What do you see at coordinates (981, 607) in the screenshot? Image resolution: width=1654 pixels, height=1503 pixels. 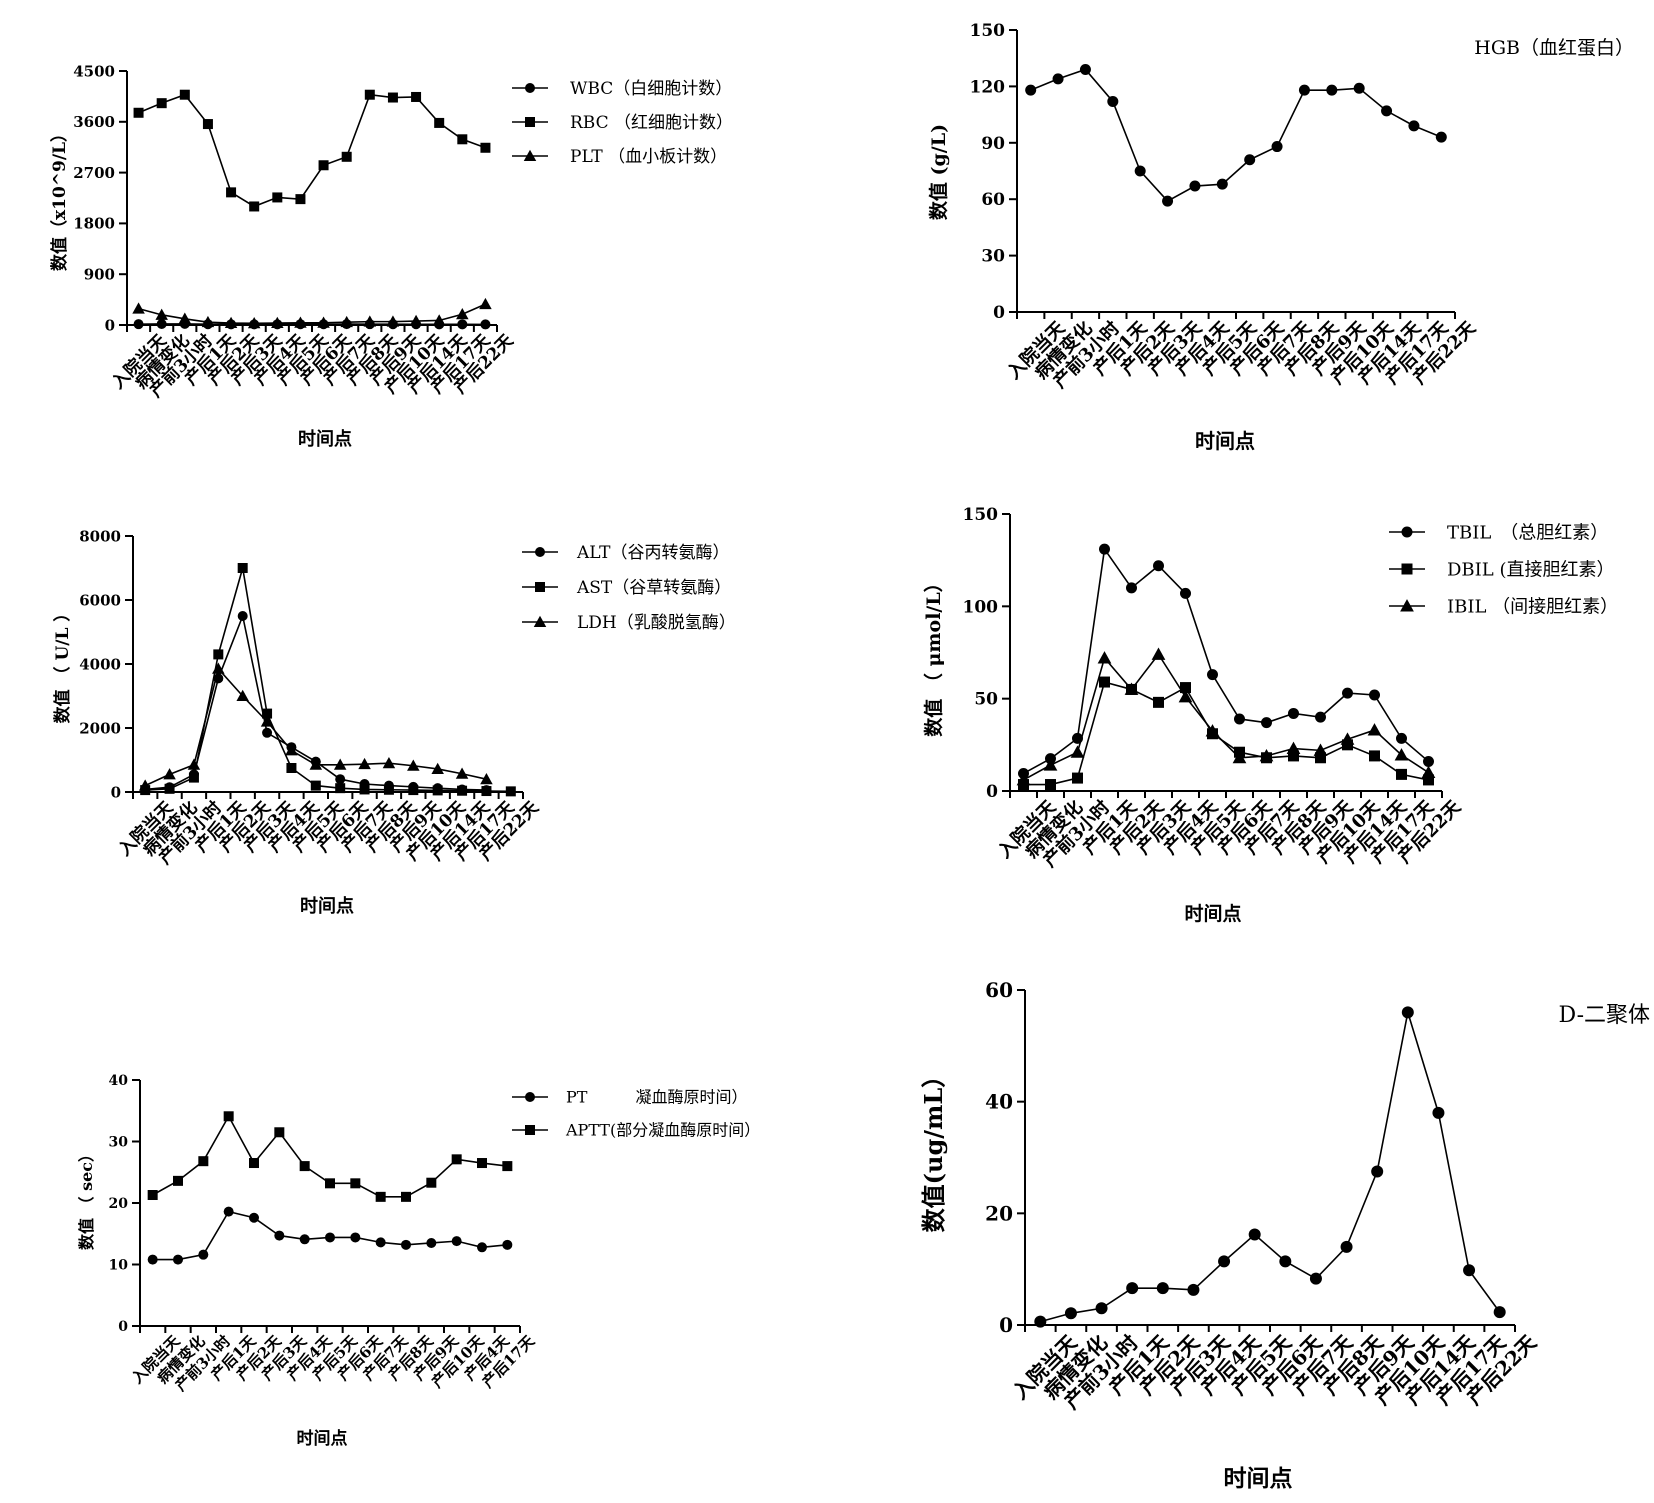 I see `y-tick-label: 100` at bounding box center [981, 607].